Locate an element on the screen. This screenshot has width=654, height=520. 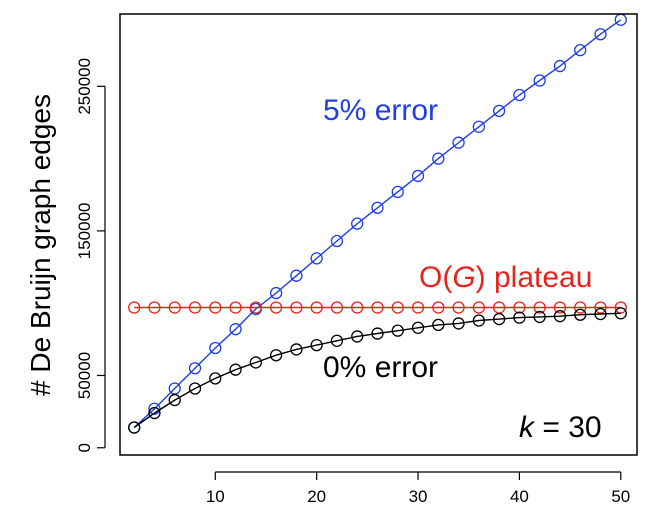
x-tick-label: 10 is located at coordinates (215, 496).